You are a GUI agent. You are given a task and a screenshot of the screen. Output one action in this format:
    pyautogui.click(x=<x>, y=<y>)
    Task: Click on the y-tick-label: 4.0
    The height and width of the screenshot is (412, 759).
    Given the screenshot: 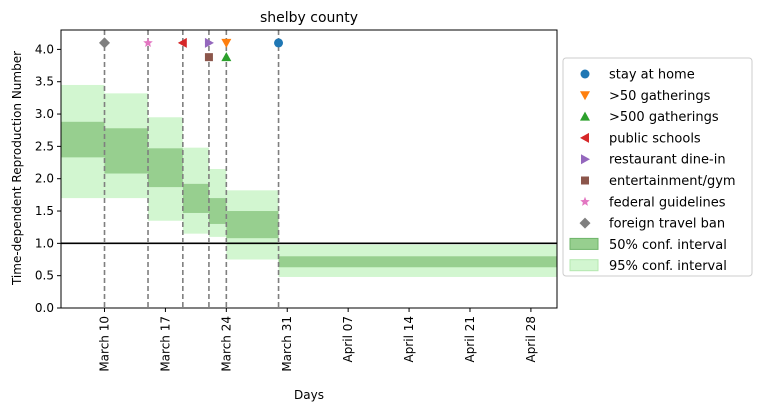 What is the action you would take?
    pyautogui.click(x=44, y=49)
    